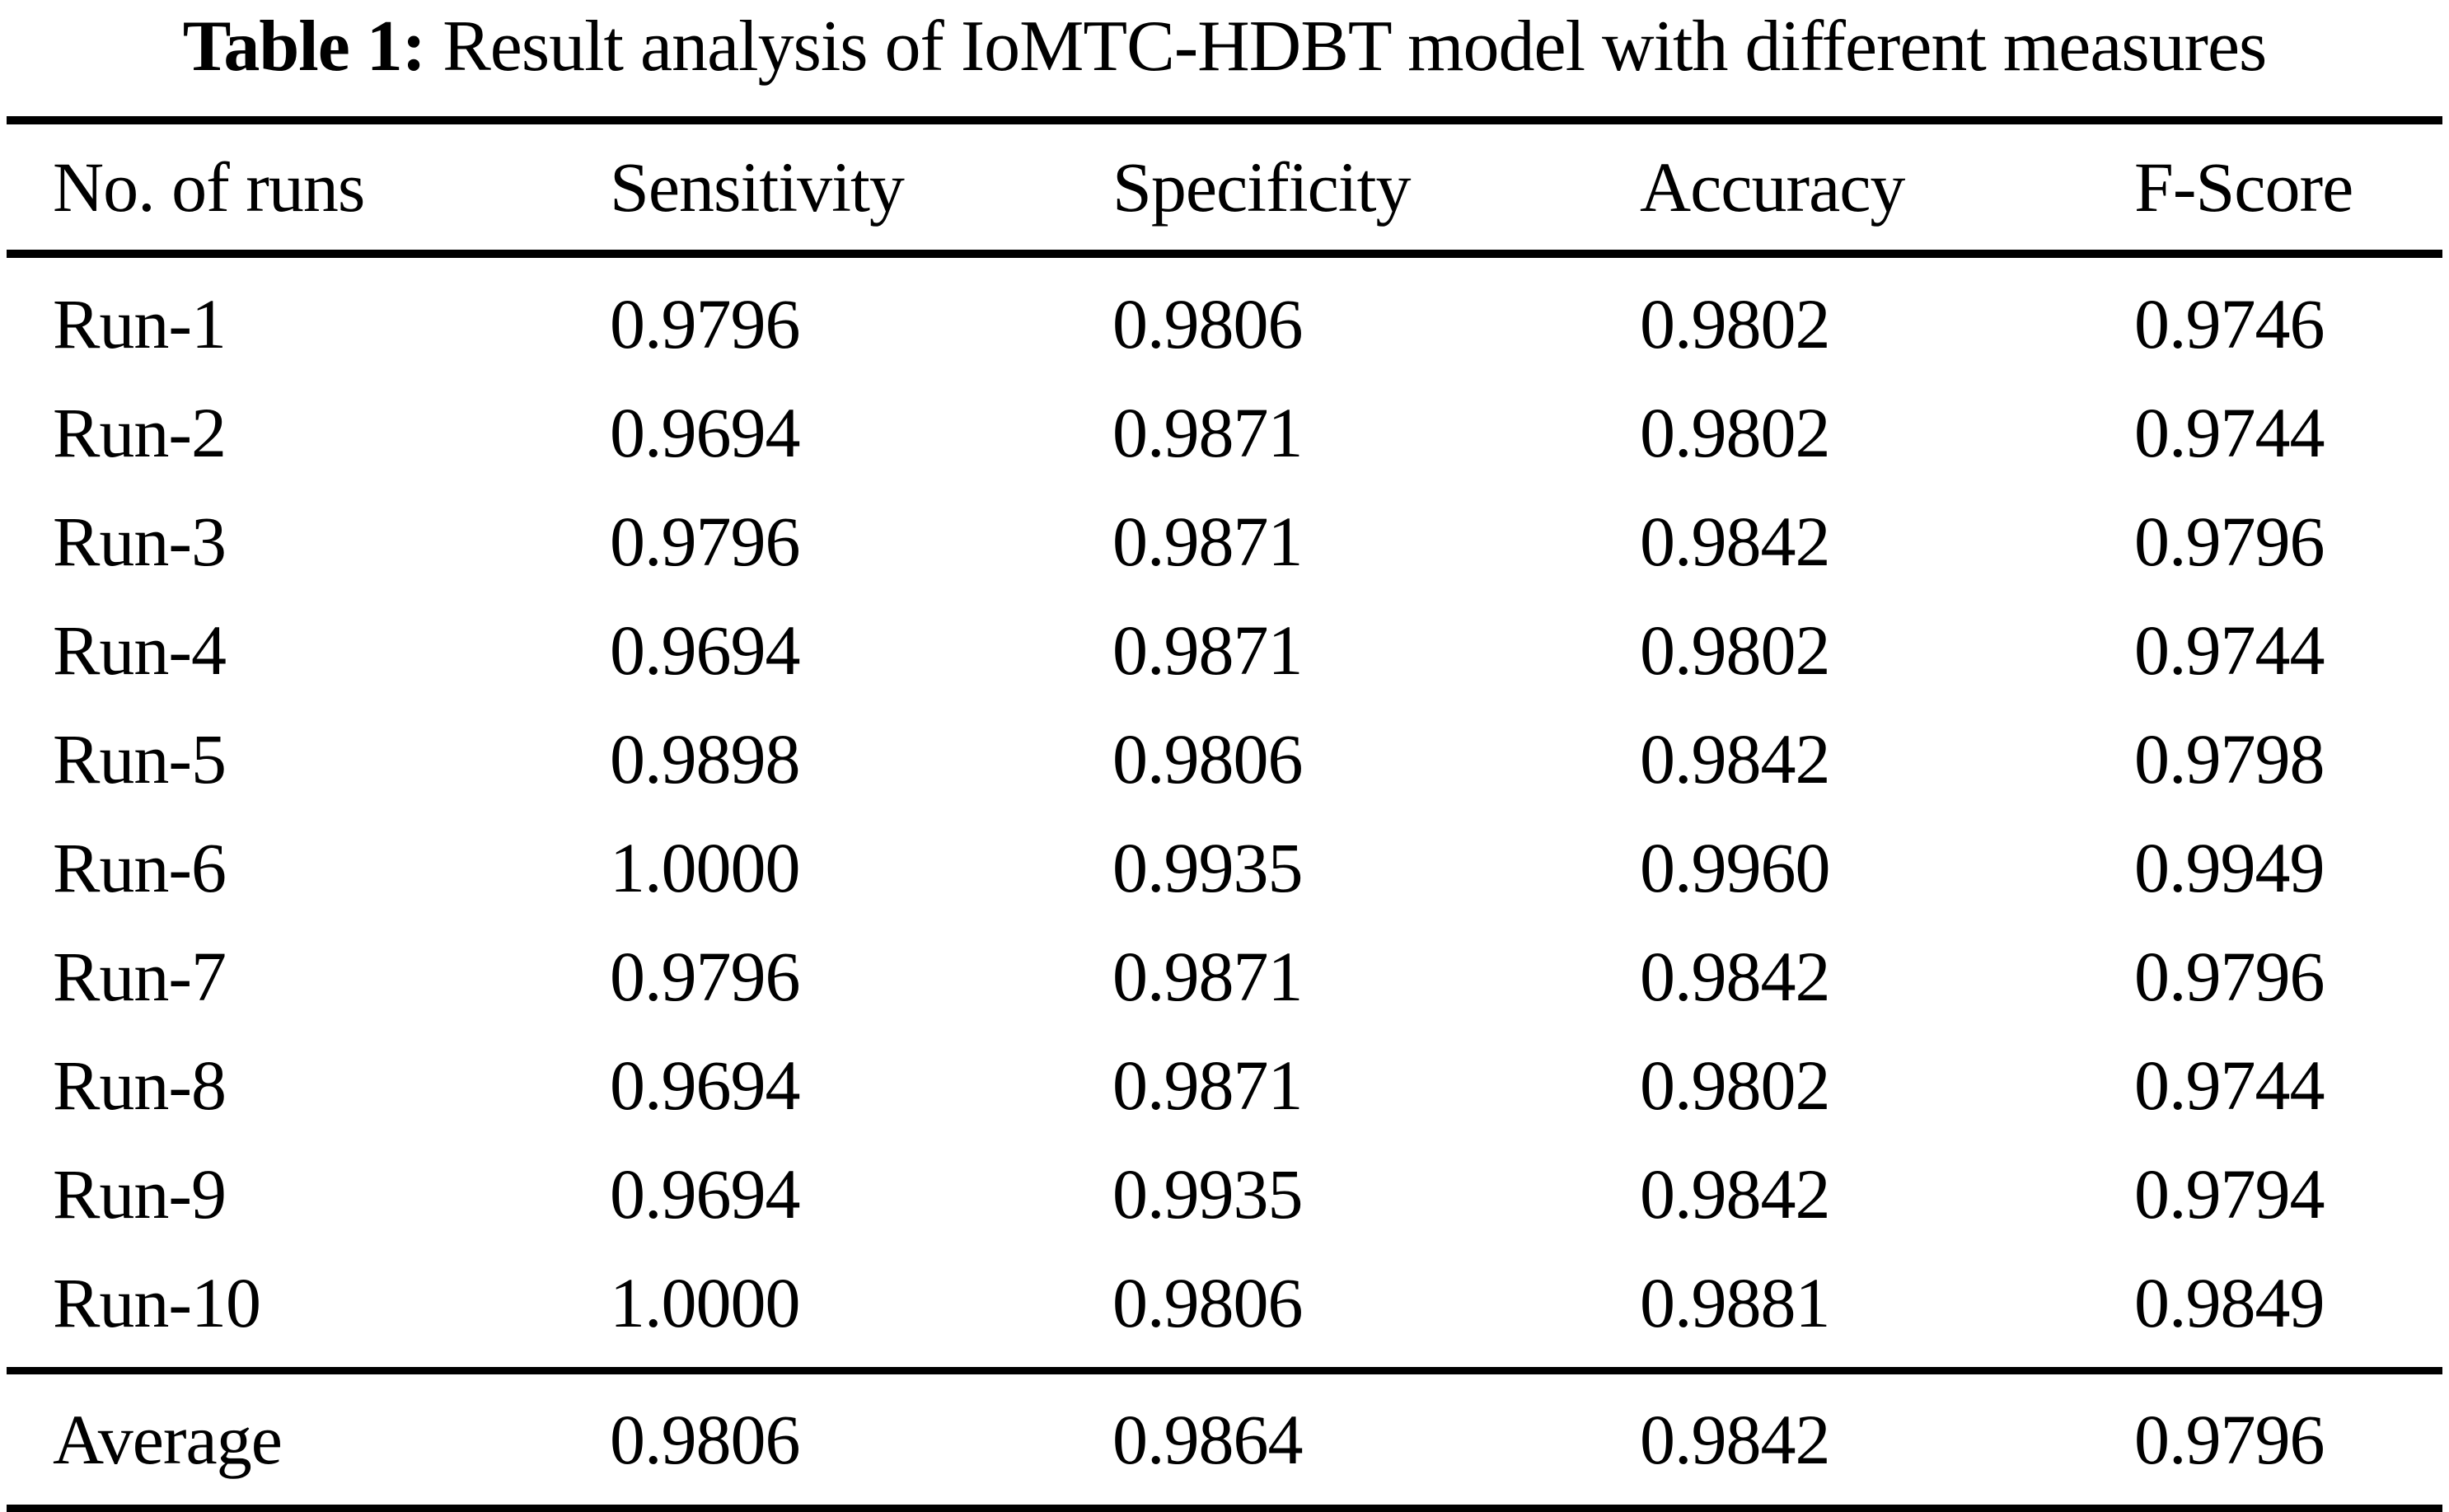 This screenshot has width=2449, height=1512. What do you see at coordinates (308, 1437) in the screenshot?
I see `average-label-cell: Average` at bounding box center [308, 1437].